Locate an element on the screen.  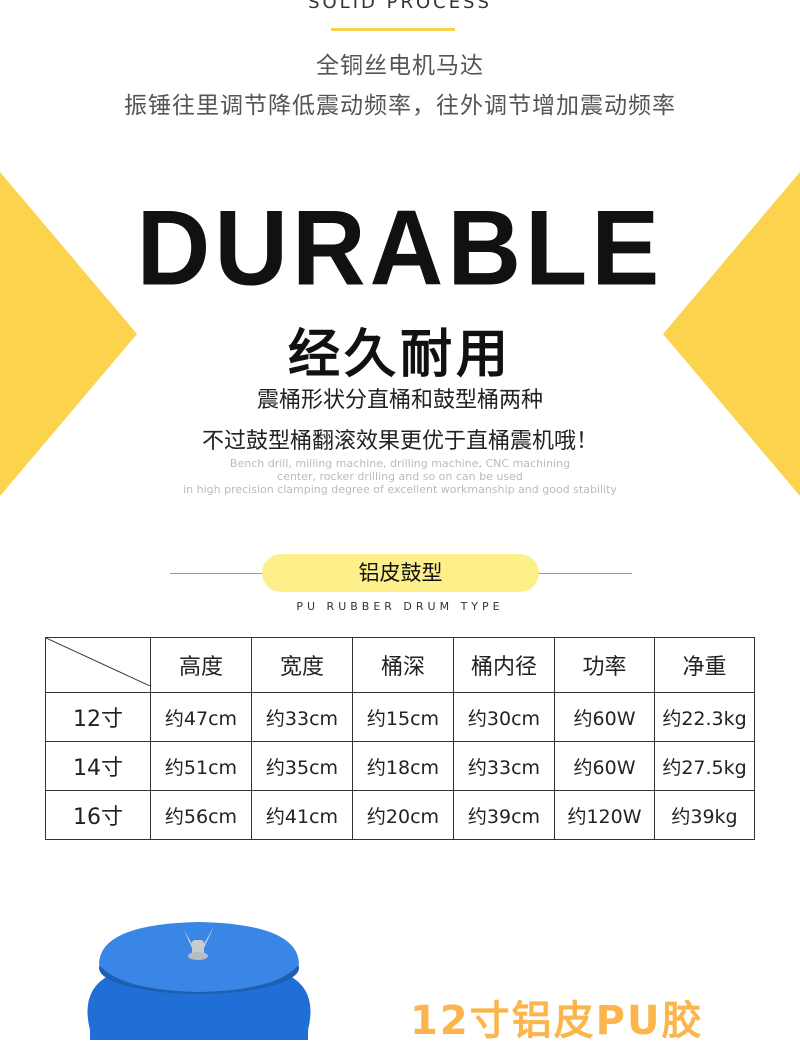
row-size: 12寸 is located at coordinates (98, 717).